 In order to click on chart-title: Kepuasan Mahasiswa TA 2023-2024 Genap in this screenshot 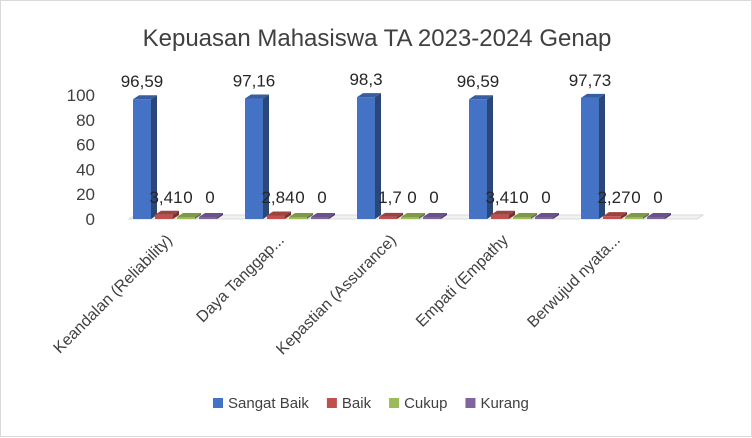, I will do `click(377, 38)`.